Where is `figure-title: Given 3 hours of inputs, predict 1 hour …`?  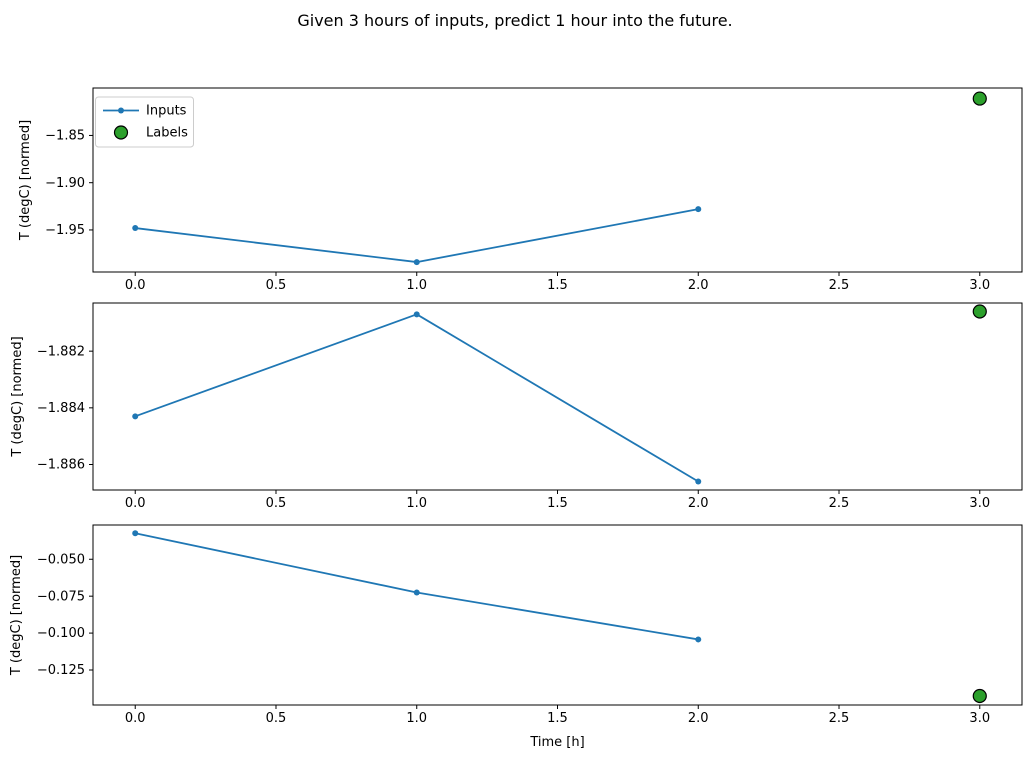 figure-title: Given 3 hours of inputs, predict 1 hour … is located at coordinates (515, 20).